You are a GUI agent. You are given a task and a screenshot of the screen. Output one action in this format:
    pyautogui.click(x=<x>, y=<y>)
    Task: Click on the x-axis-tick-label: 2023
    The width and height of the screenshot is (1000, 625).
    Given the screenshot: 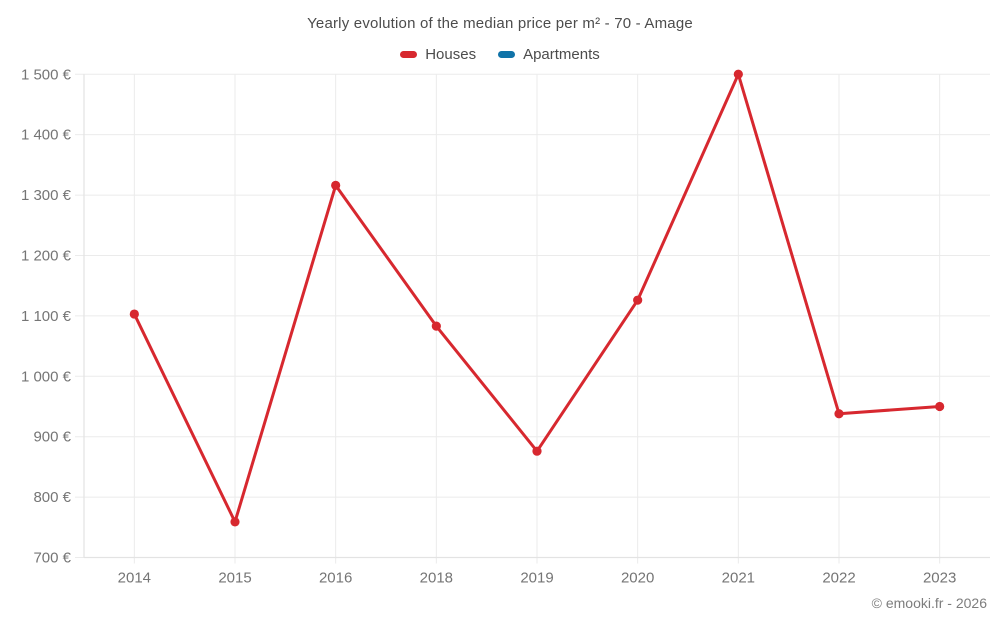 What is the action you would take?
    pyautogui.click(x=939, y=578)
    